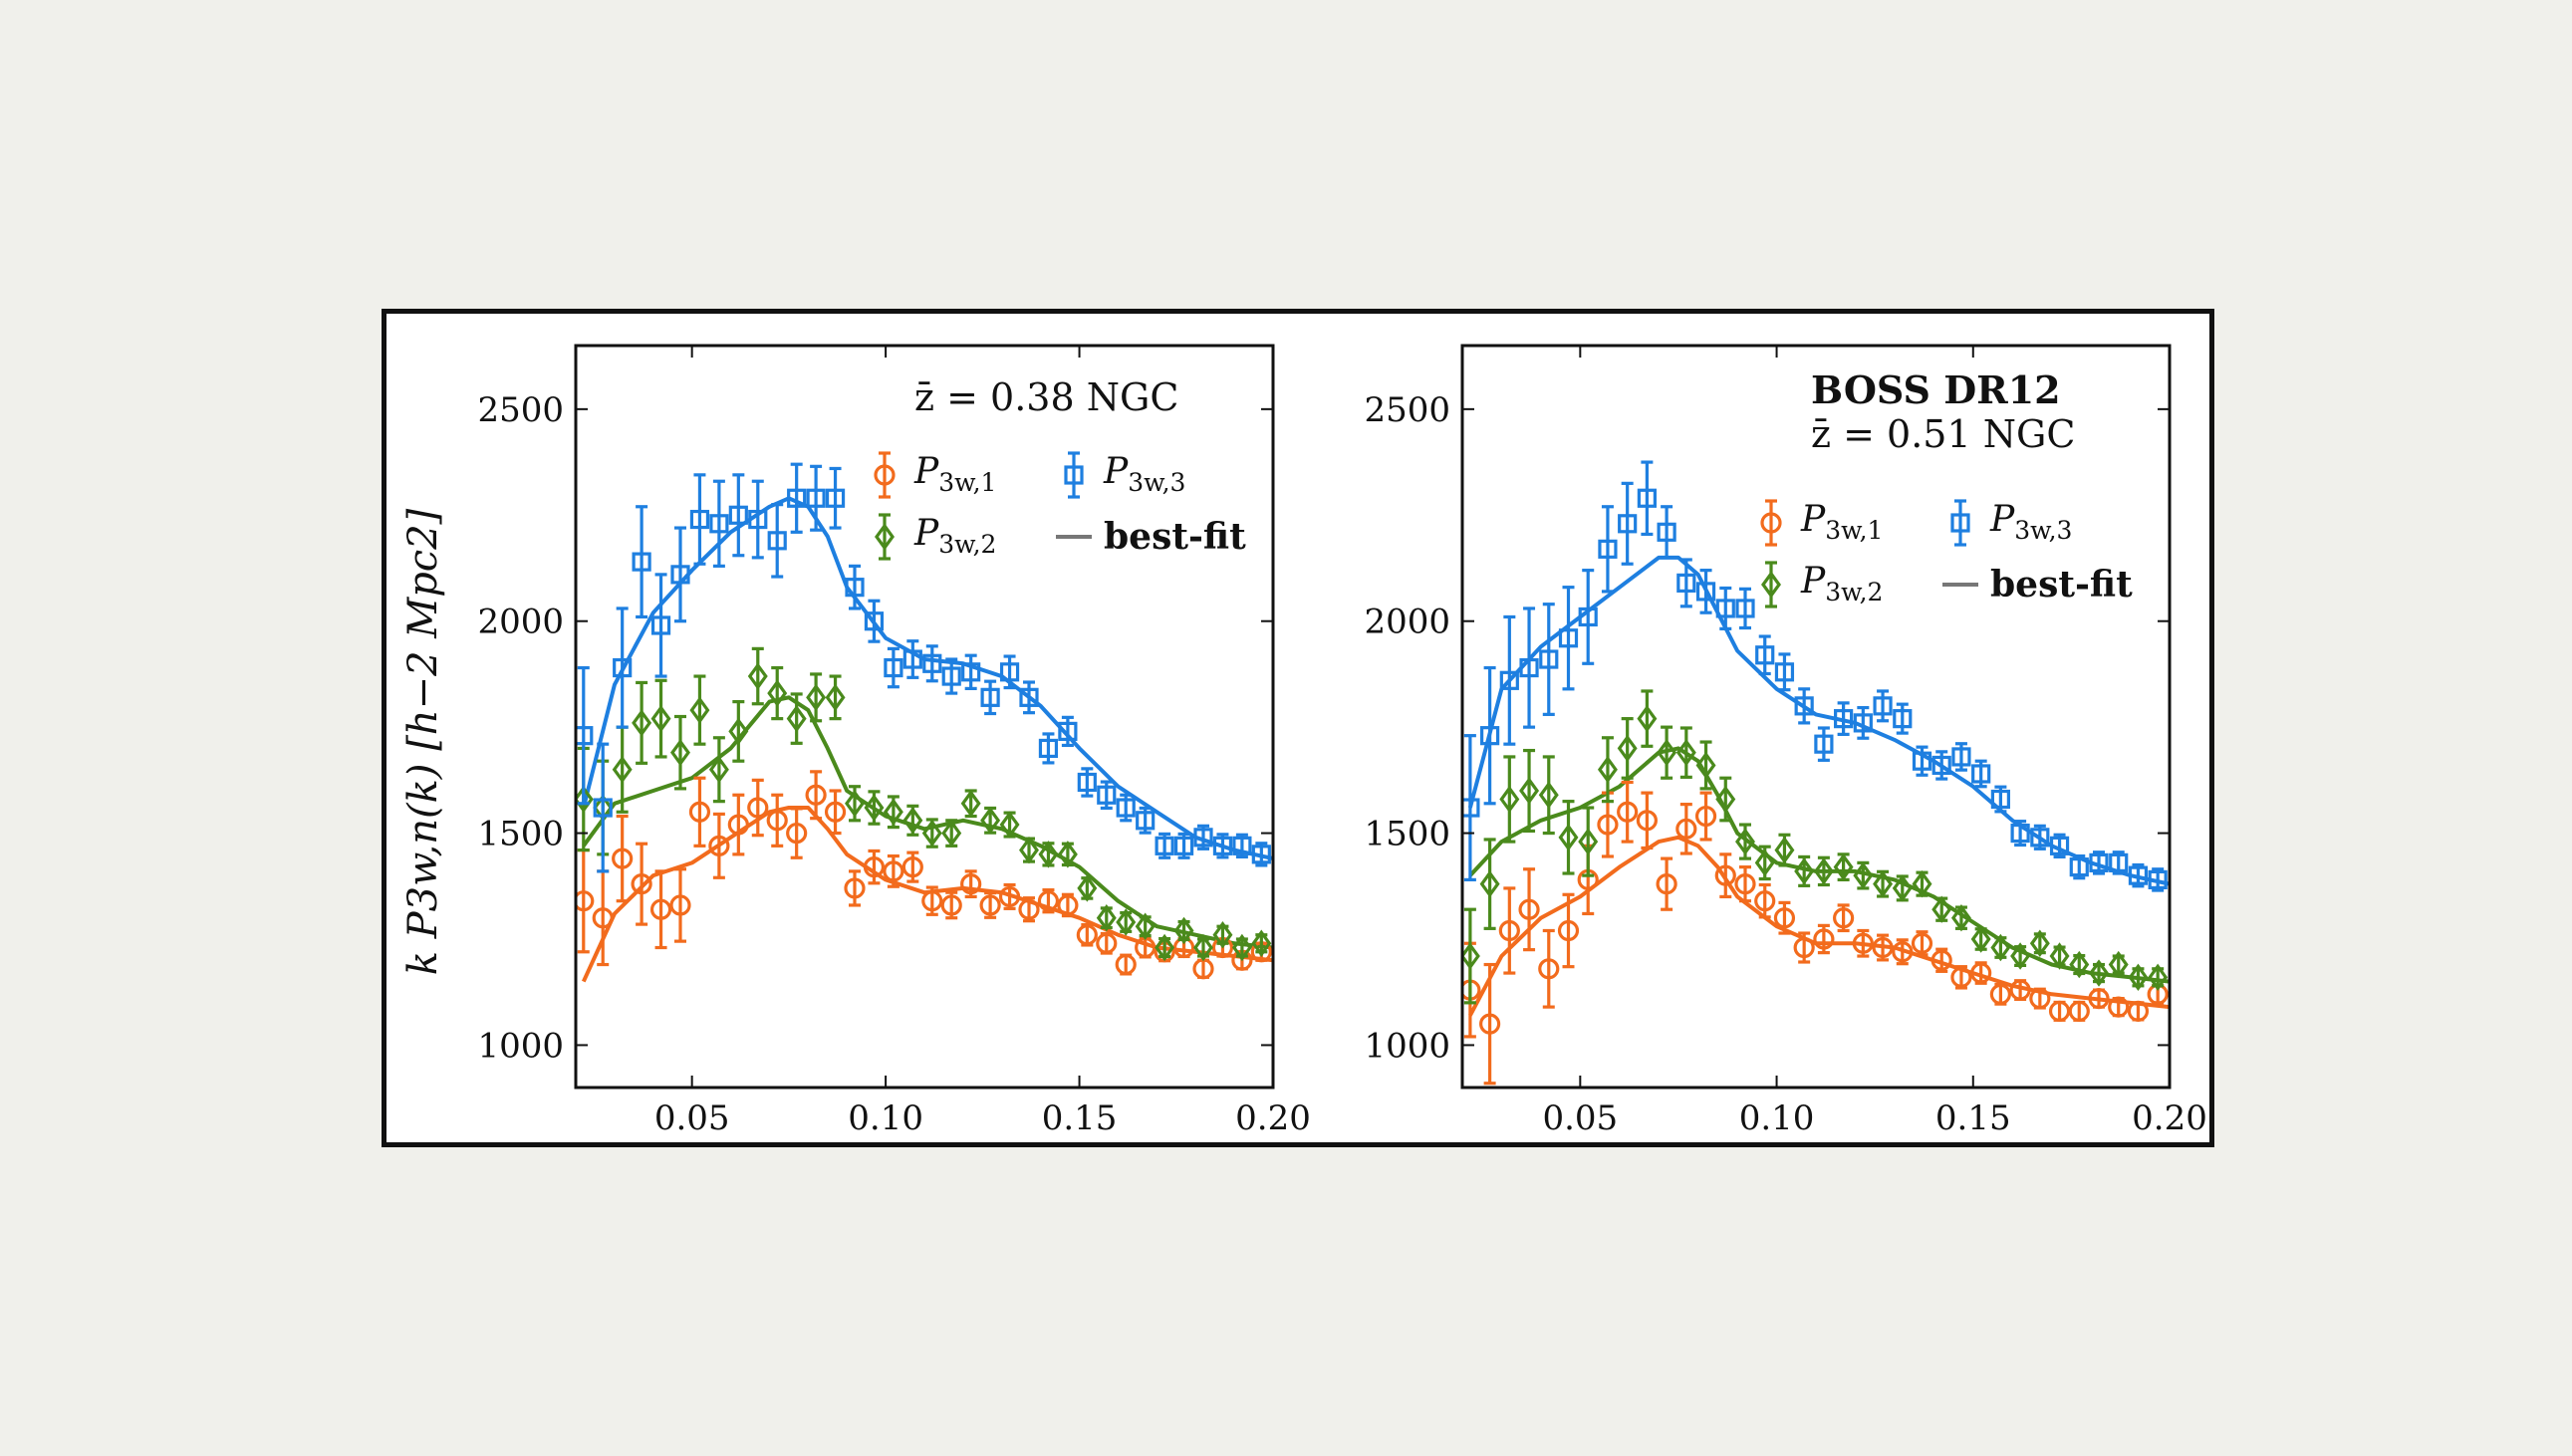  What do you see at coordinates (1819, 865) in the screenshot?
I see `bestfit-line-p2` at bounding box center [1819, 865].